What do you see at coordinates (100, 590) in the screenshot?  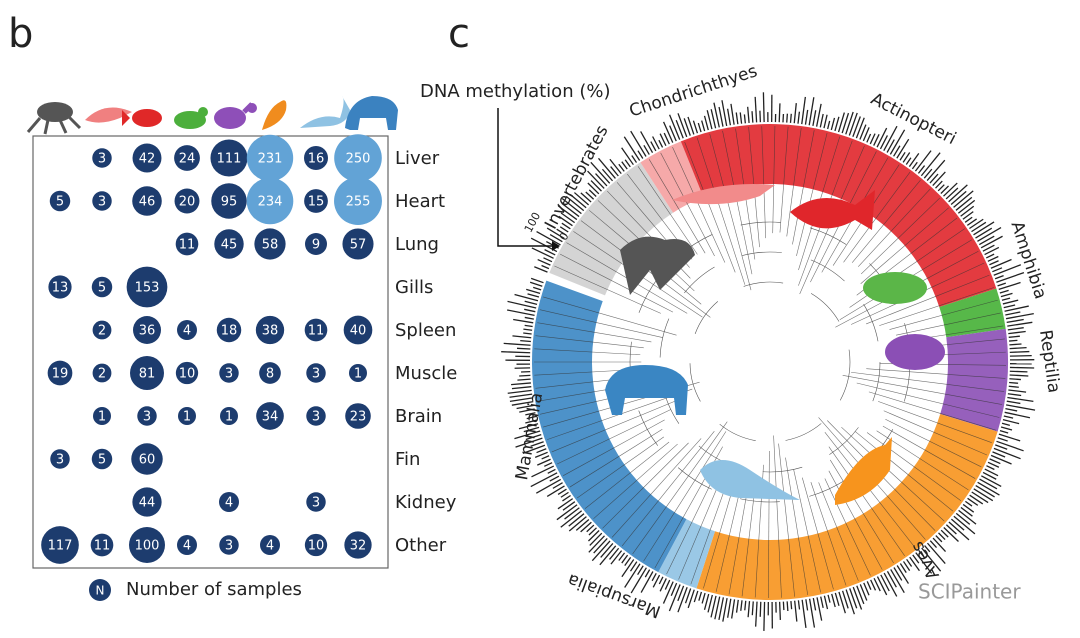 I see `legend-symbol-circle` at bounding box center [100, 590].